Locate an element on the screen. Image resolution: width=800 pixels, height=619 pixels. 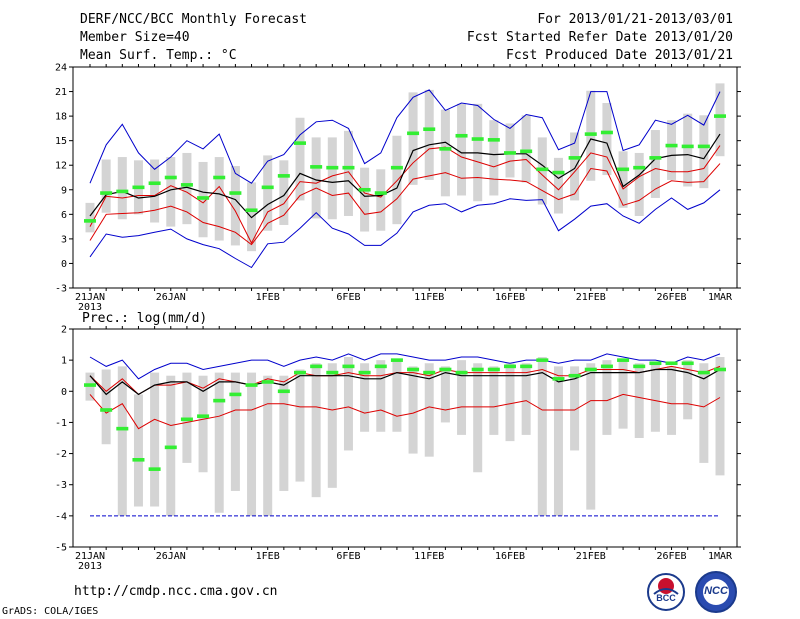
ncc-logo-text: NCC is located at coordinates (716, 591).